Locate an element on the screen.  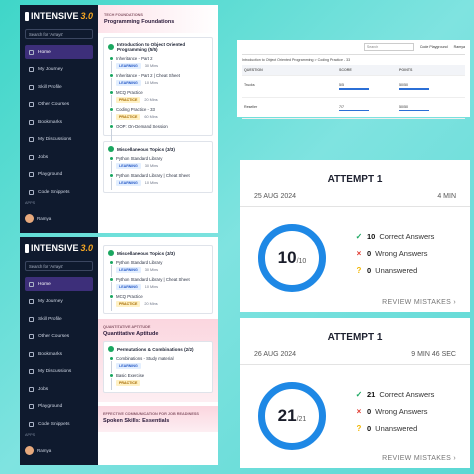
section-title: Permutations & Combinations (2/2) is located at coordinates (158, 349).